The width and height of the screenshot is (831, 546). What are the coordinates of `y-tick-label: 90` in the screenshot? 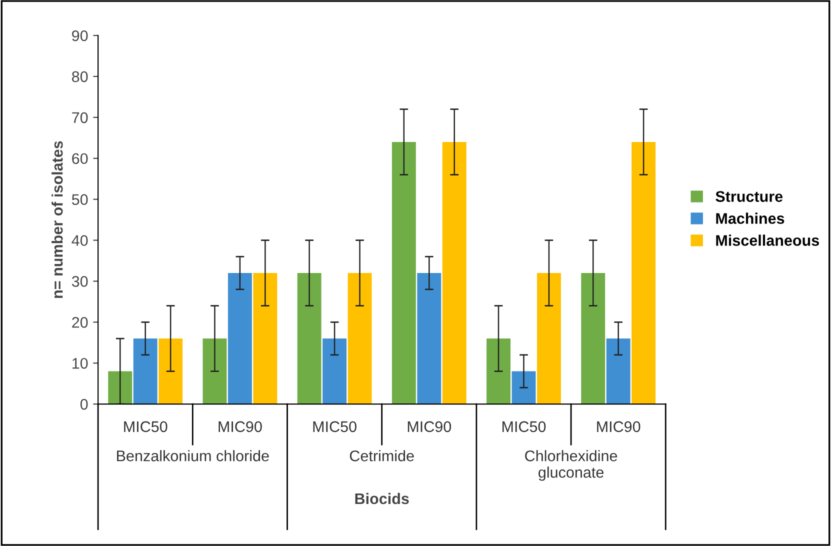 It's located at (80, 36).